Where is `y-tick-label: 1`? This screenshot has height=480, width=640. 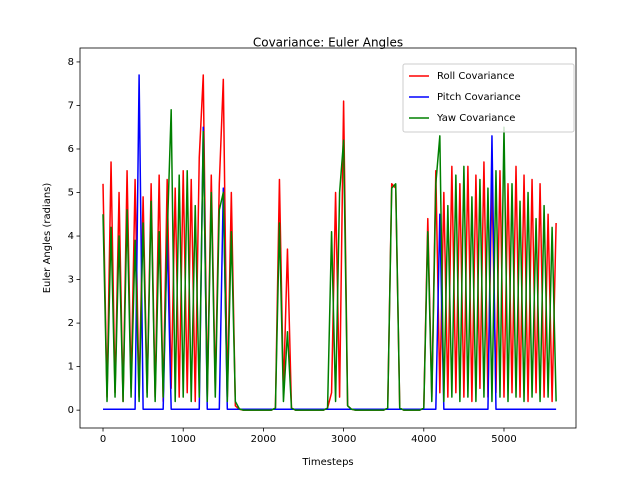 y-tick-label: 1 is located at coordinates (71, 367).